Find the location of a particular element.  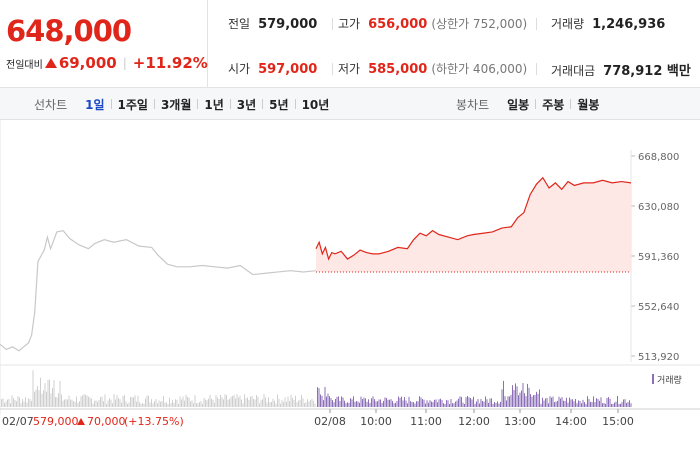

volume-legend-swatch is located at coordinates (653, 379).